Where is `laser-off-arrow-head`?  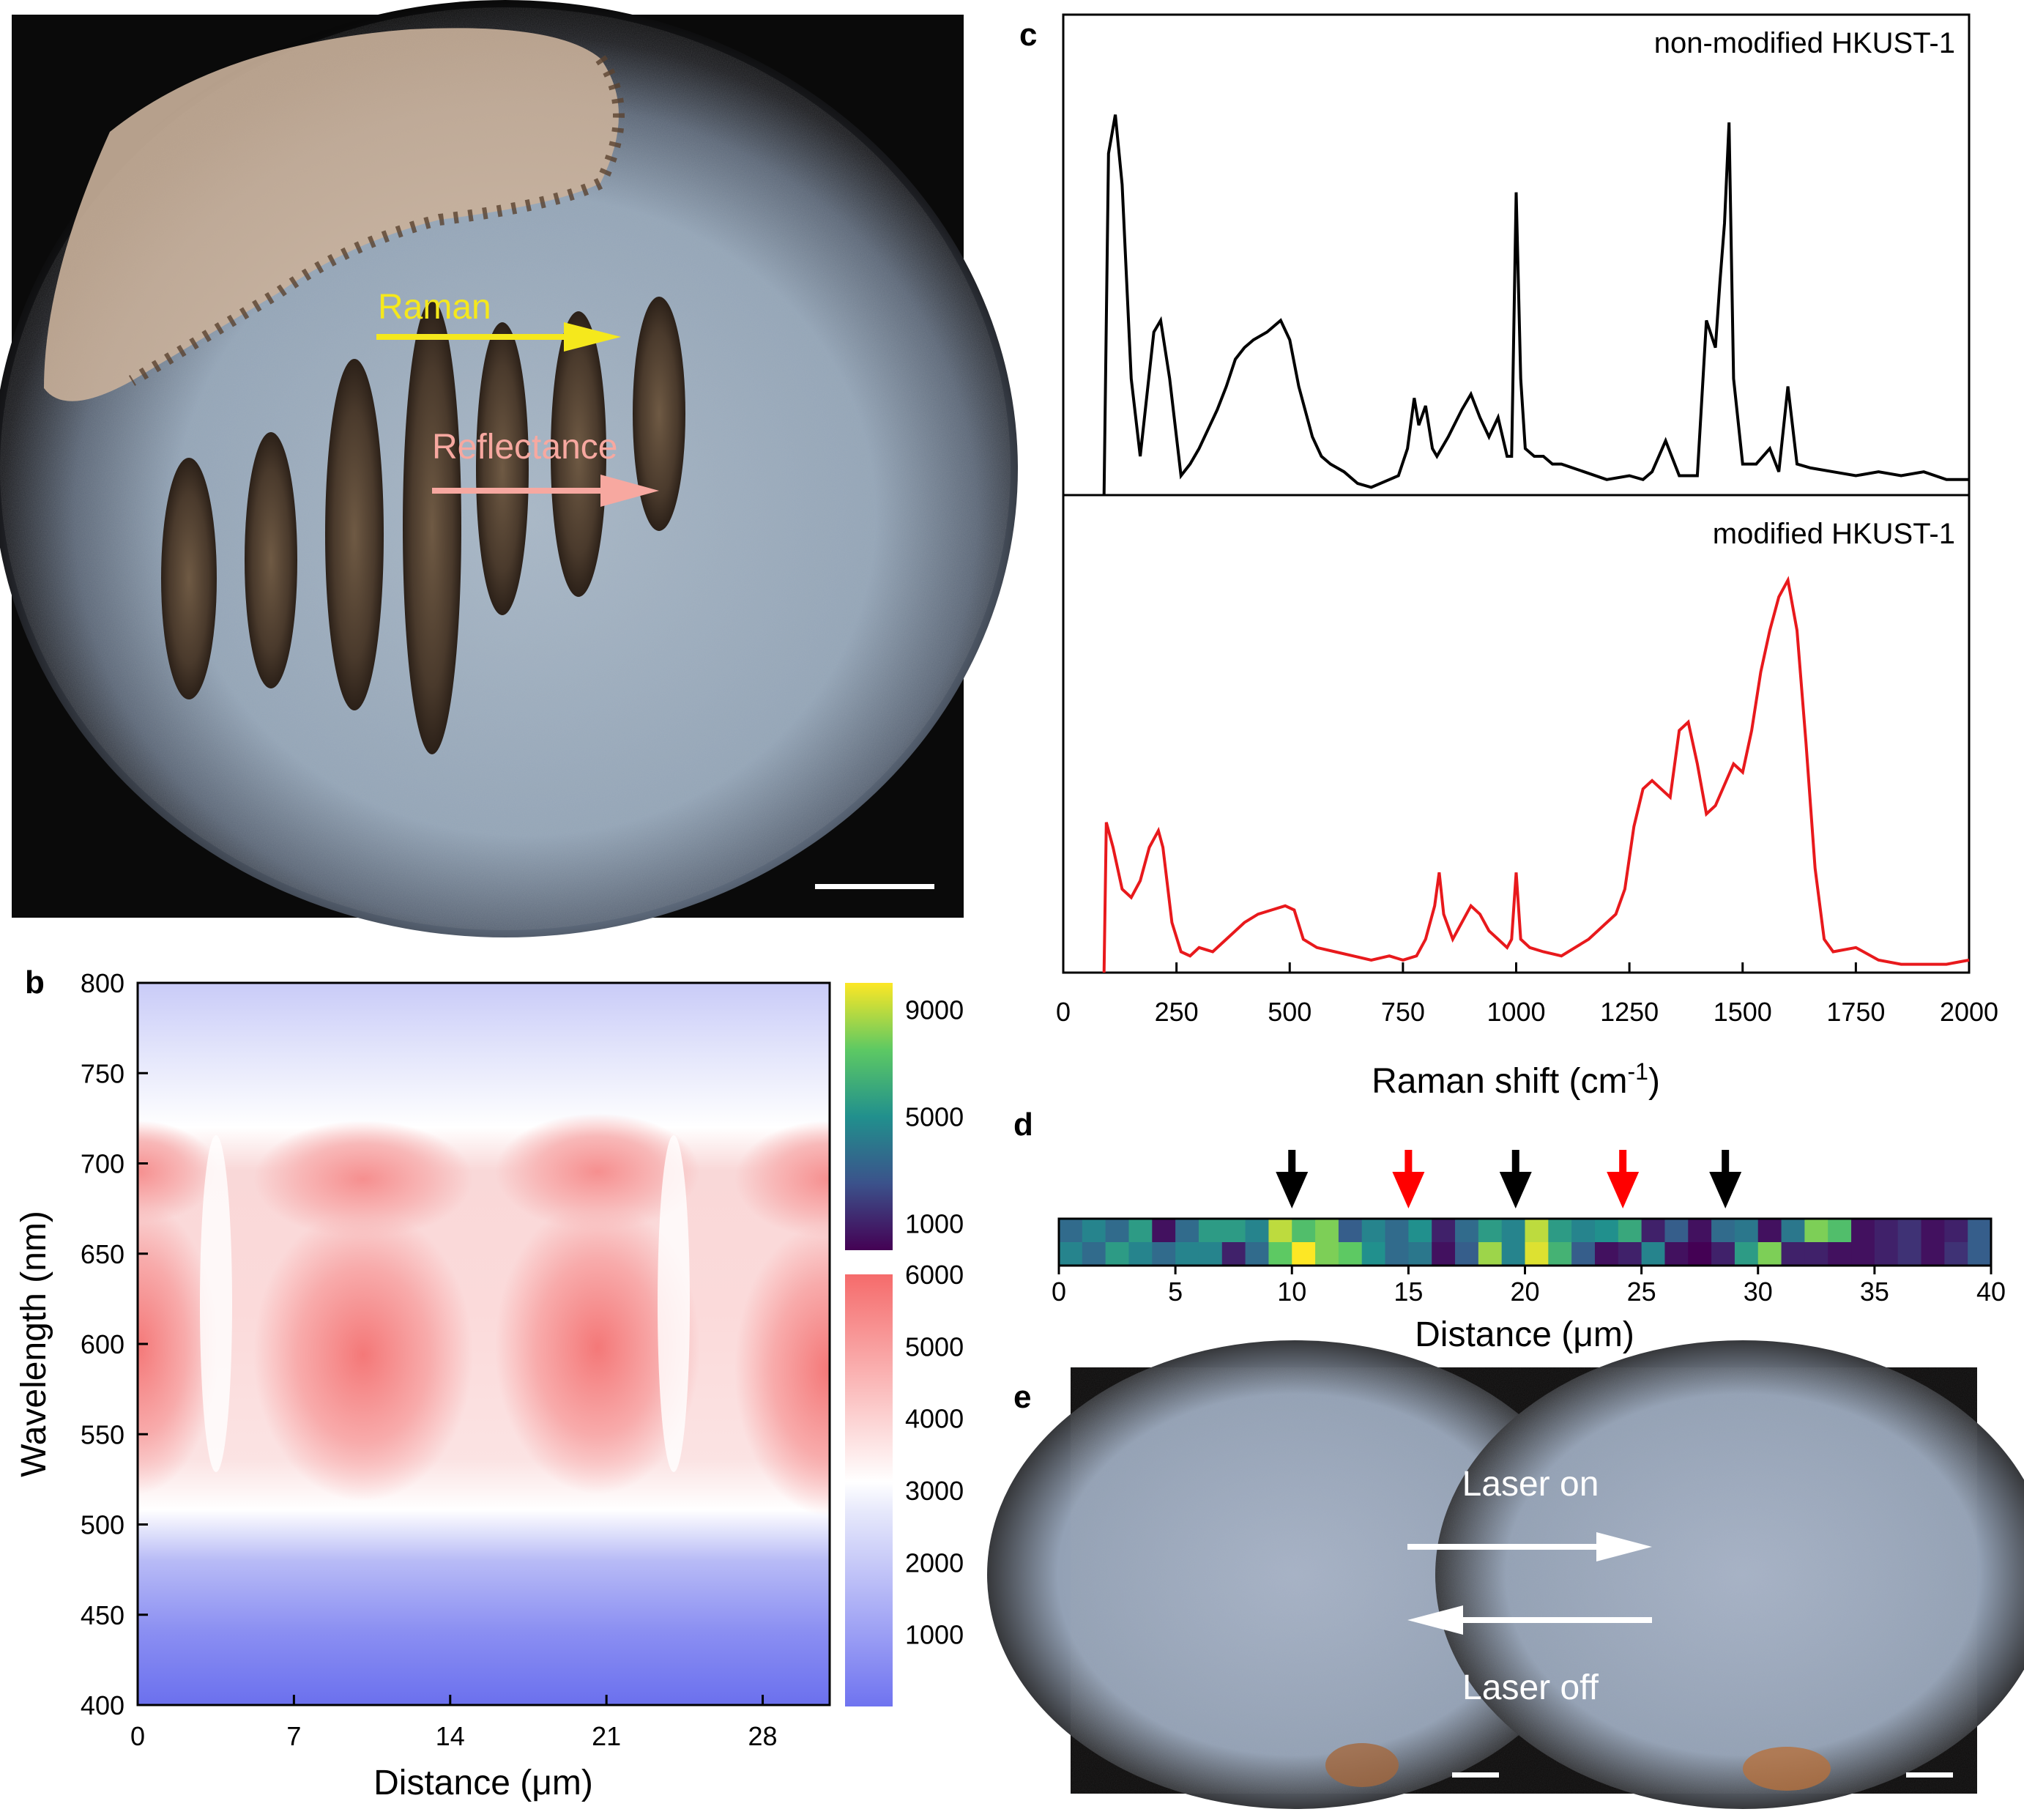
laser-off-arrow-head is located at coordinates (1435, 1620).